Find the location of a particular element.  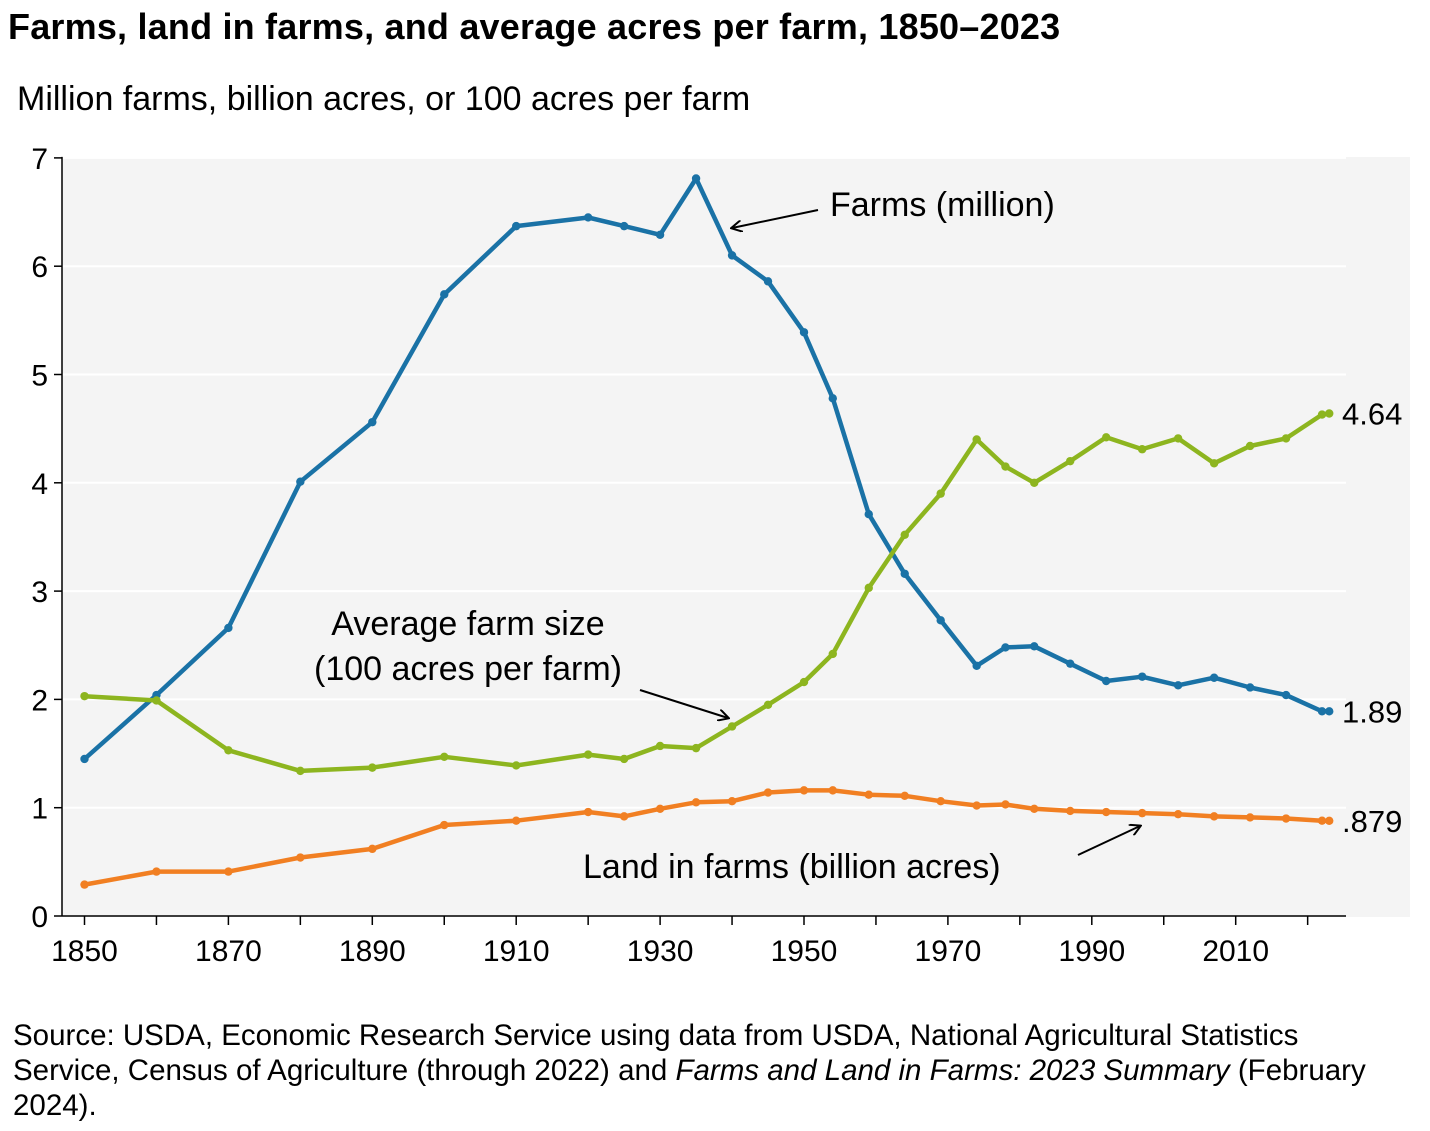

annotation-farm-size-line1: Average farm size is located at coordinates (467, 624).